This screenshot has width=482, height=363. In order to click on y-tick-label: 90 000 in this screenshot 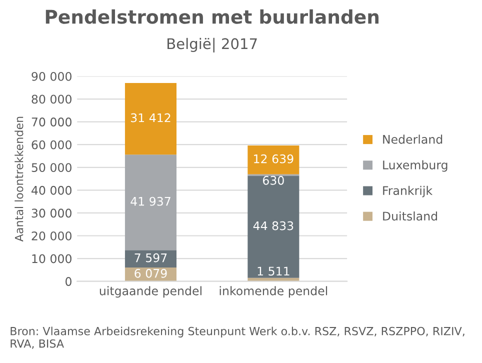, I will do `click(52, 76)`.